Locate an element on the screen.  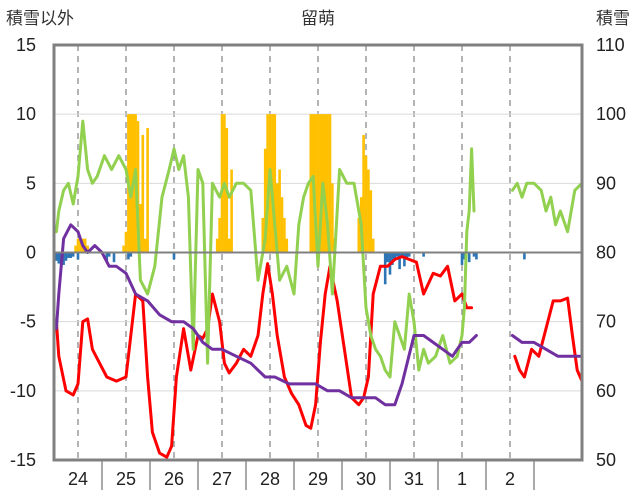
y-left-tick-label: 15 is located at coordinates (26, 45).